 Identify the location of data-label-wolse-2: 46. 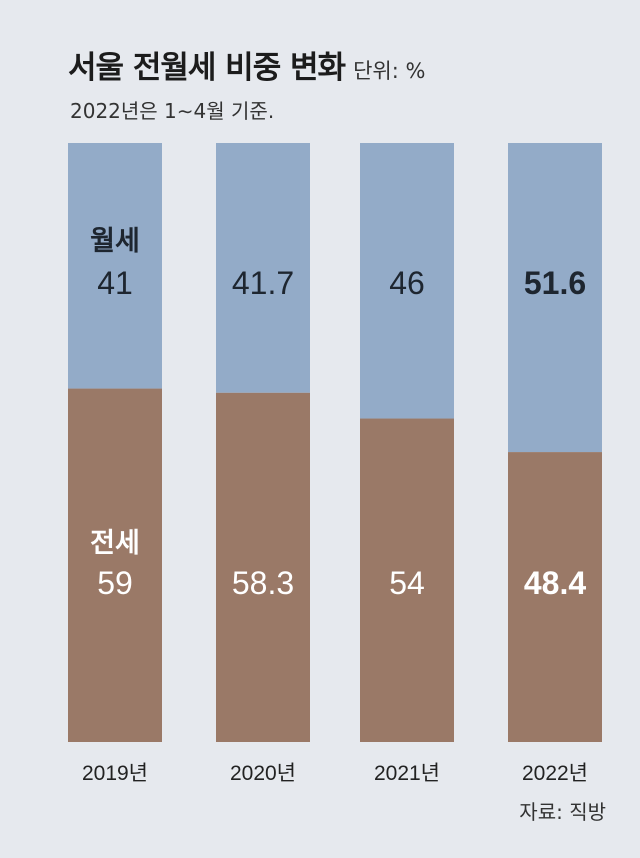
(407, 283).